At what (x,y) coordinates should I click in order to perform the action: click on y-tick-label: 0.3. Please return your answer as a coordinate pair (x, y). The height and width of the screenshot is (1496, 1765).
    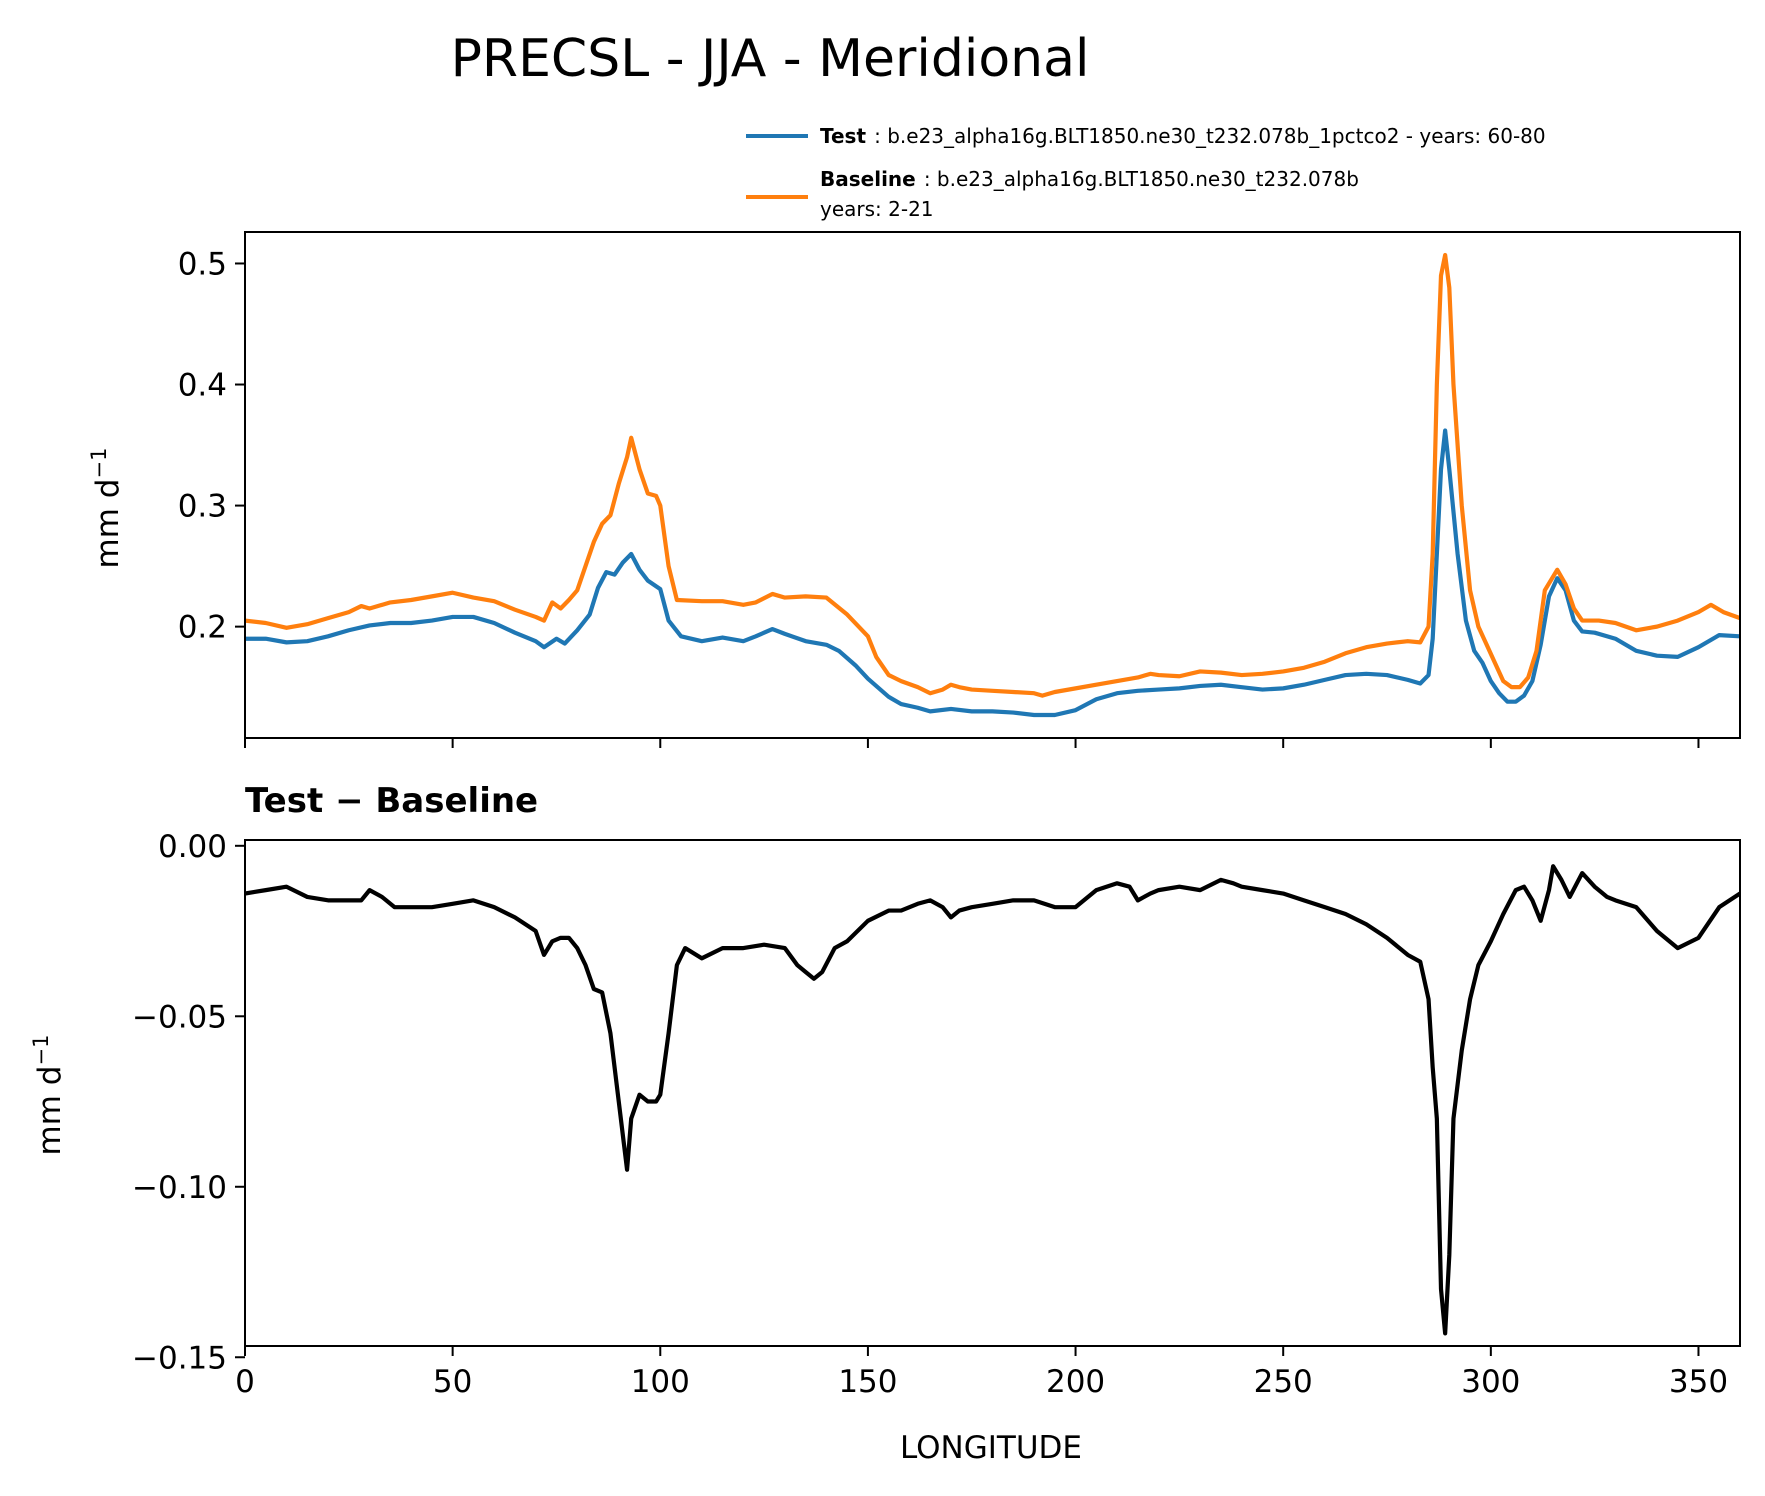
    Looking at the image, I should click on (202, 507).